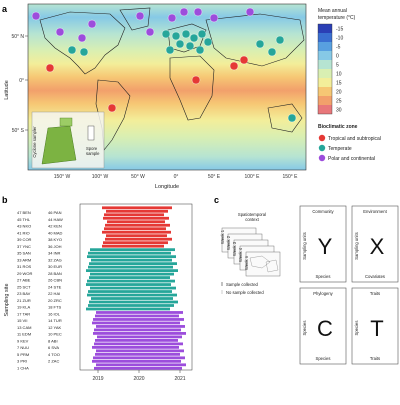 Image resolution: width=400 pixels, height=405 pixels. What do you see at coordinates (351, 159) in the screenshot?
I see `zone-label-polar: Polar and continental` at bounding box center [351, 159].